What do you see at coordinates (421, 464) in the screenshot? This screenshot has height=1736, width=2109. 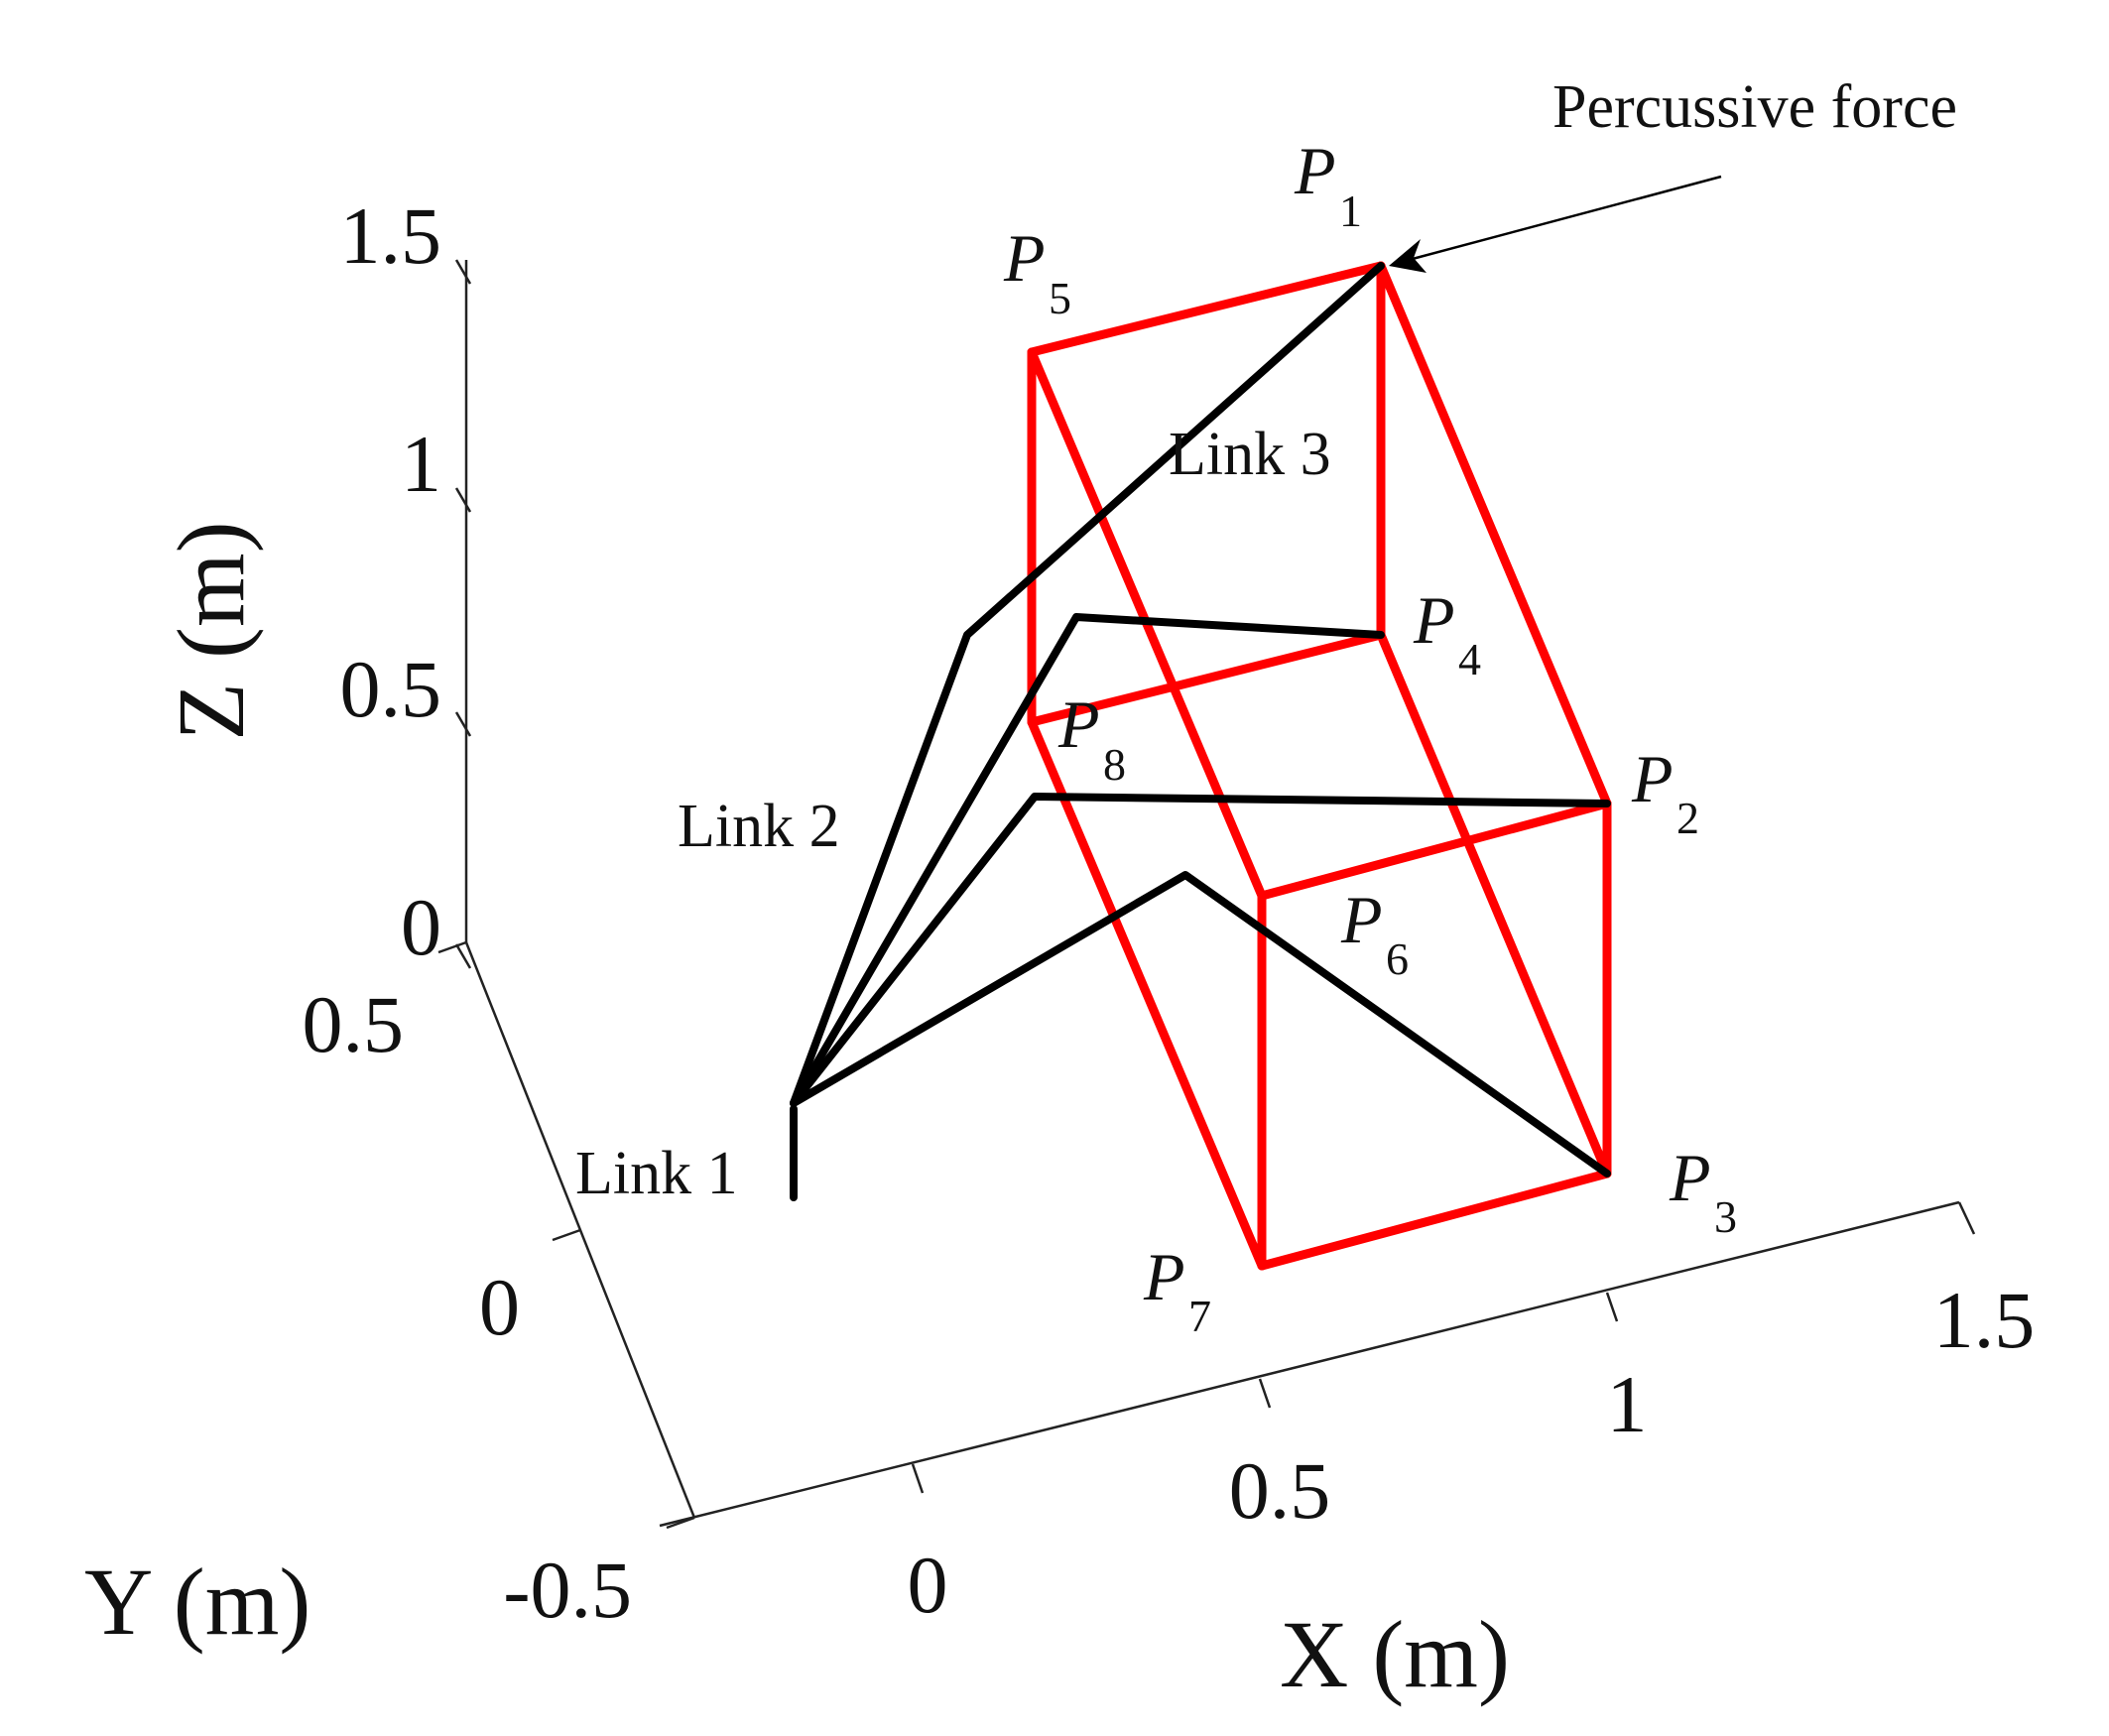 I see `z-tick-label: 1` at bounding box center [421, 464].